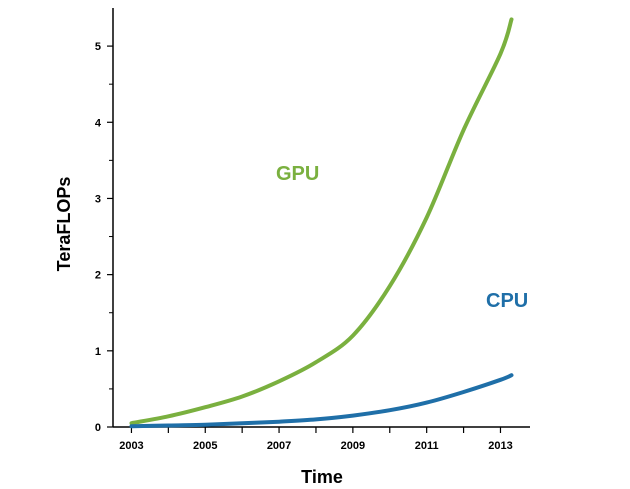  What do you see at coordinates (98, 352) in the screenshot?
I see `y-tick-label: 1` at bounding box center [98, 352].